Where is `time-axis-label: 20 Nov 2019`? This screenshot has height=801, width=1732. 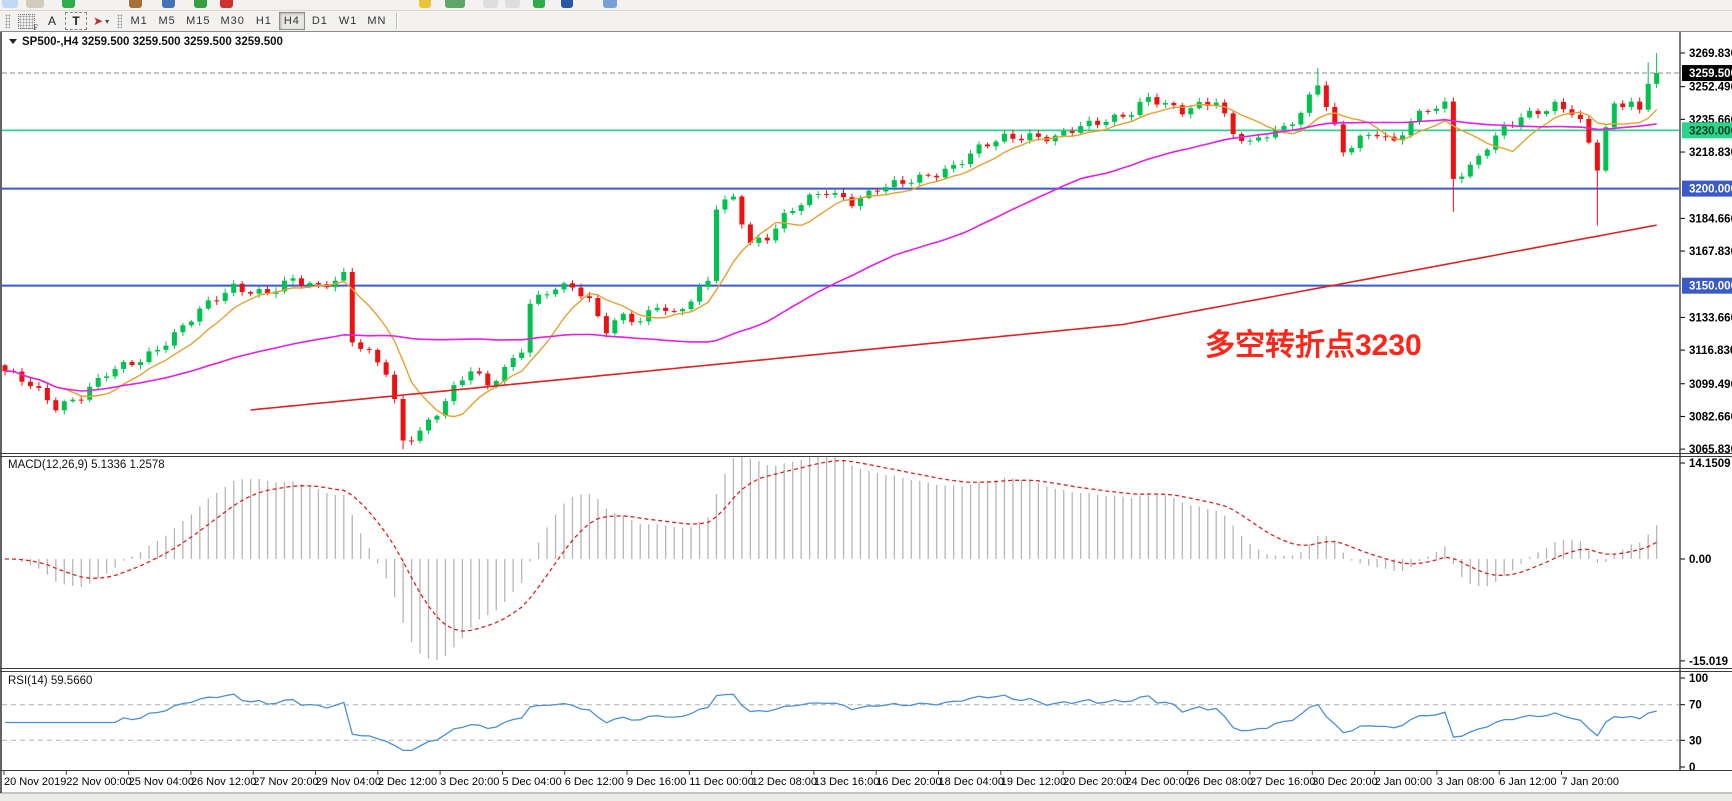
time-axis-label: 20 Nov 2019 is located at coordinates (35, 782).